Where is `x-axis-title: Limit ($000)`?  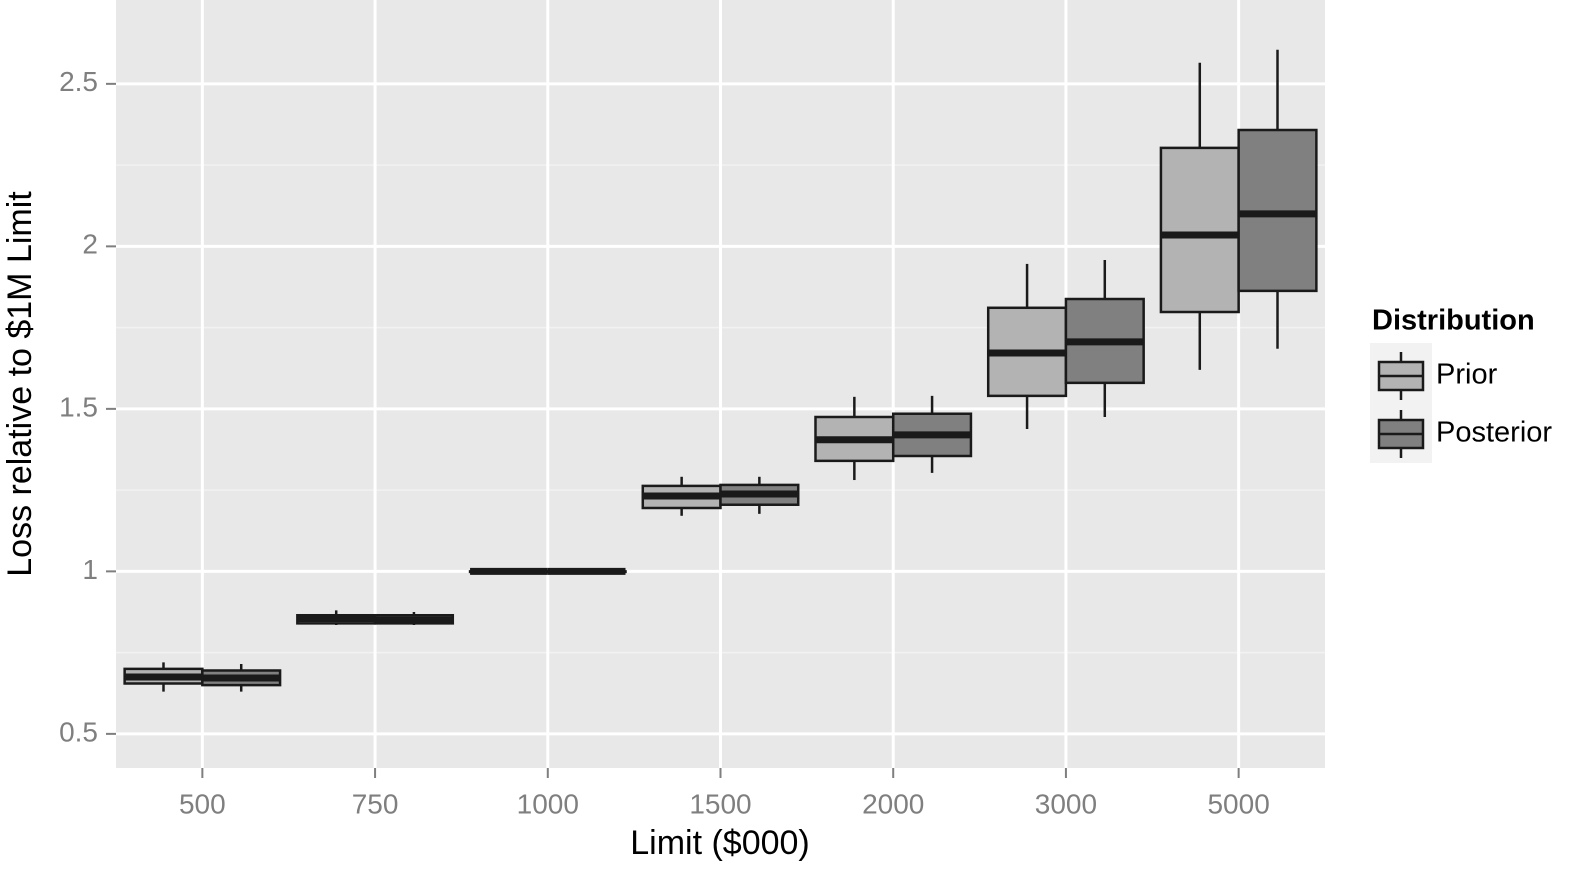
x-axis-title: Limit ($000) is located at coordinates (720, 843).